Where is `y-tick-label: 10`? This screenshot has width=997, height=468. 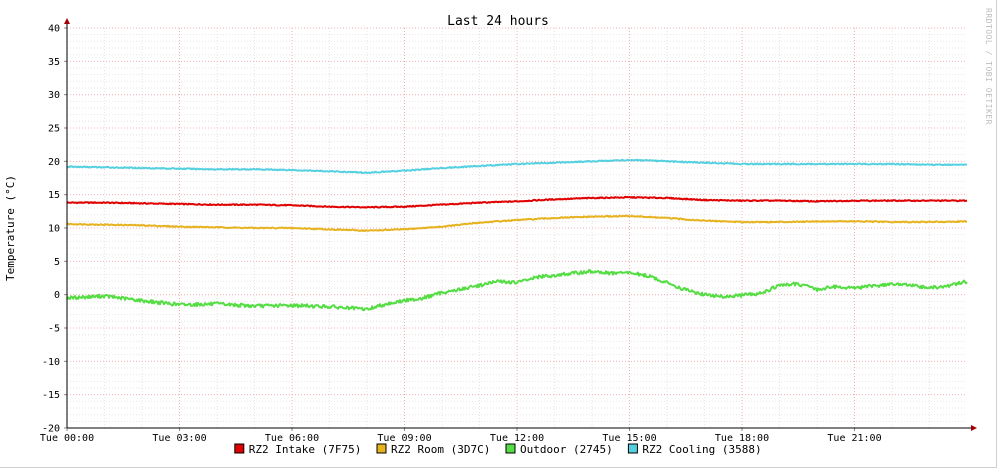
y-tick-label: 10 is located at coordinates (54, 229).